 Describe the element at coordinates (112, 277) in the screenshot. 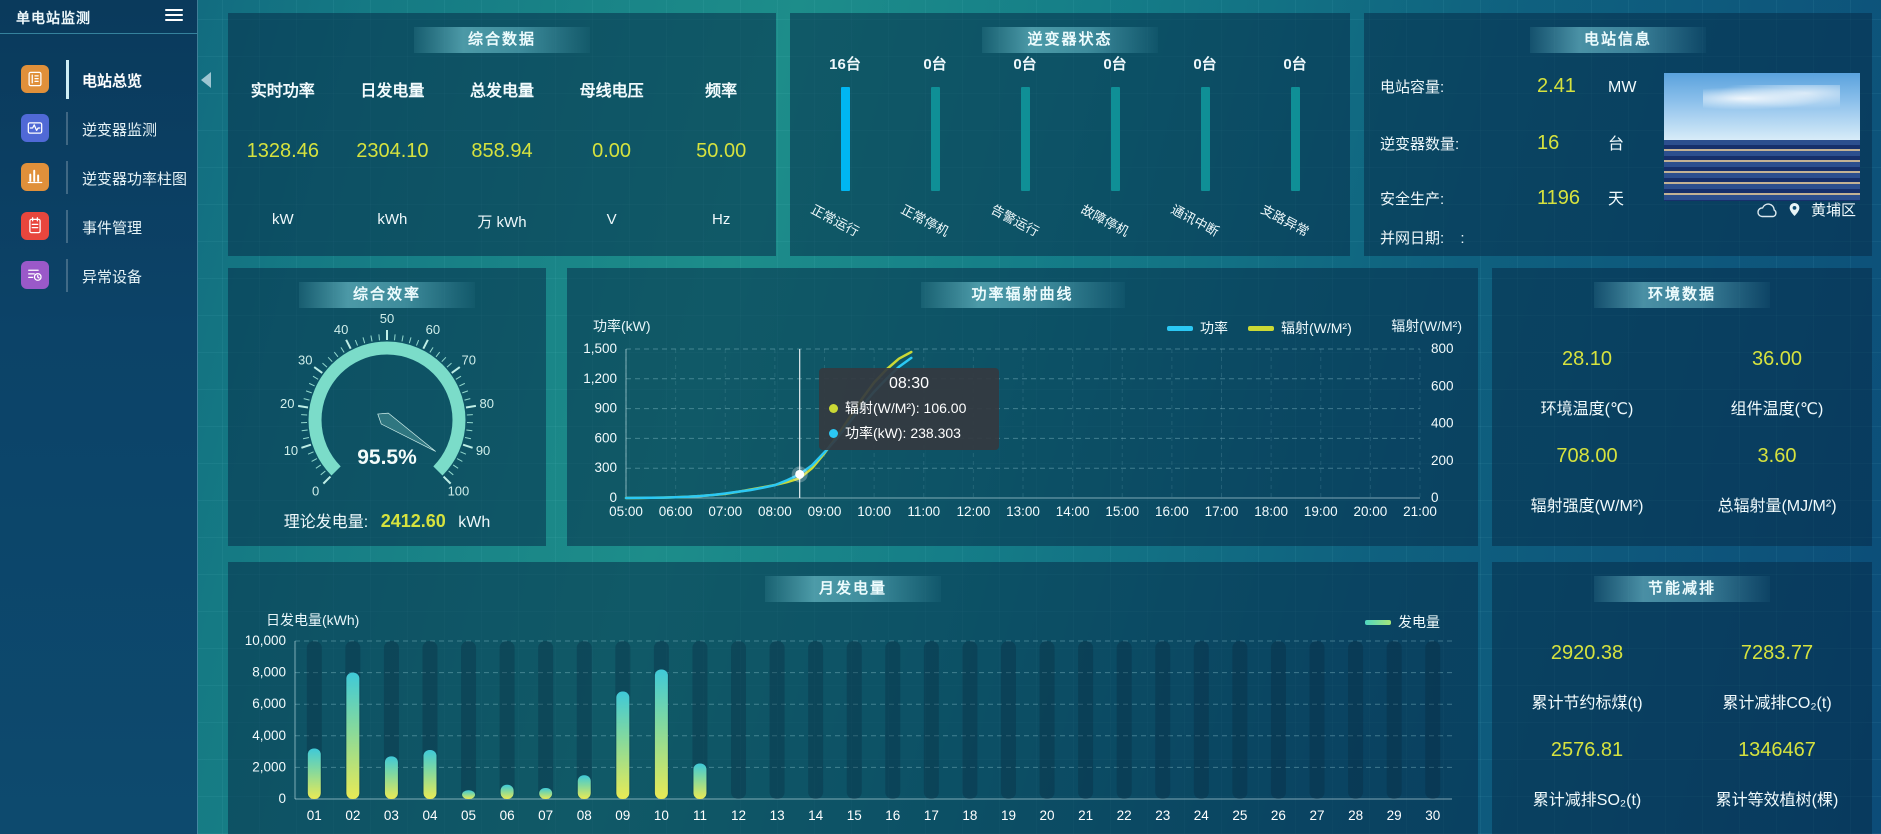

I see `sidebar-item-label: 异常设备` at that location.